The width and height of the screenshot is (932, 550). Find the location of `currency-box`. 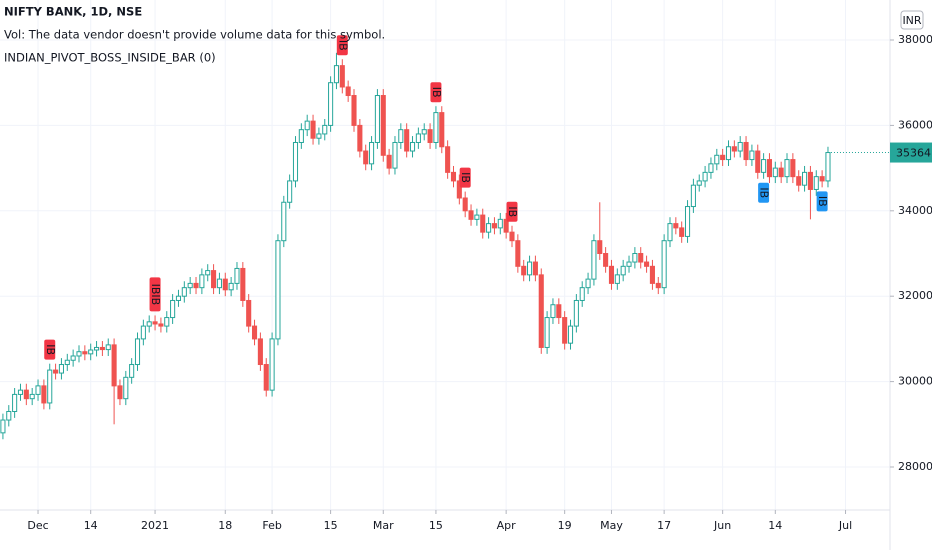

currency-box is located at coordinates (912, 20).